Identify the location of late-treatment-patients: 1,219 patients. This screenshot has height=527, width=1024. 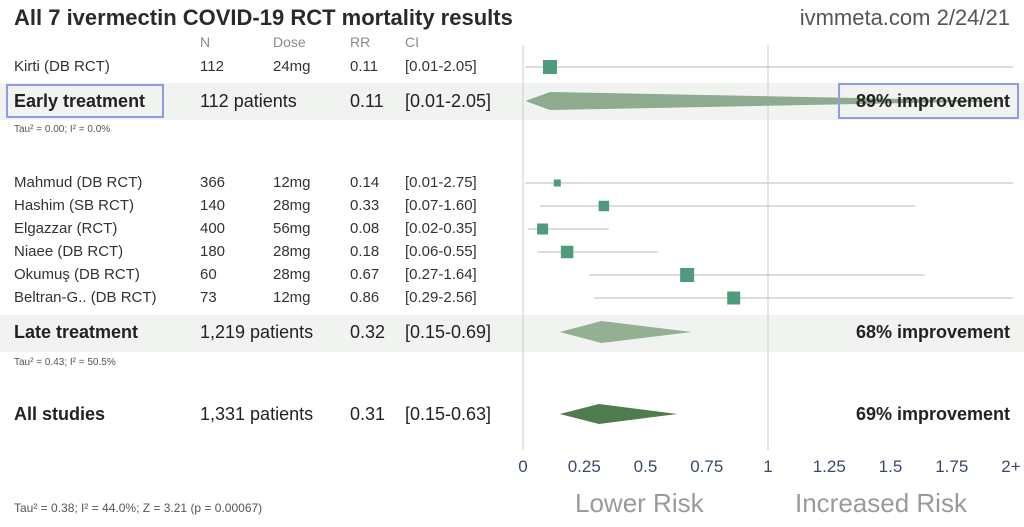
(257, 332).